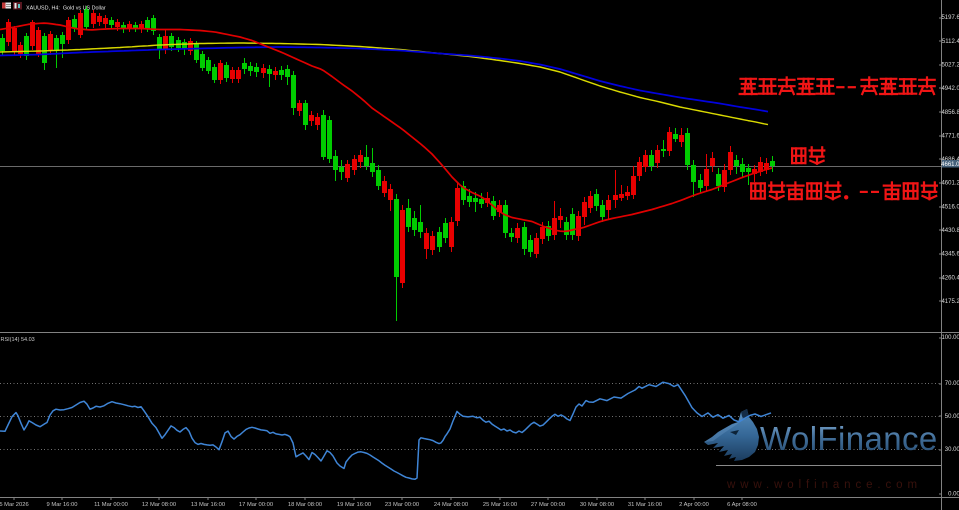 Image resolution: width=959 pixels, height=510 pixels. Describe the element at coordinates (950, 302) in the screenshot. I see `svg-text: 4175.2` at that location.